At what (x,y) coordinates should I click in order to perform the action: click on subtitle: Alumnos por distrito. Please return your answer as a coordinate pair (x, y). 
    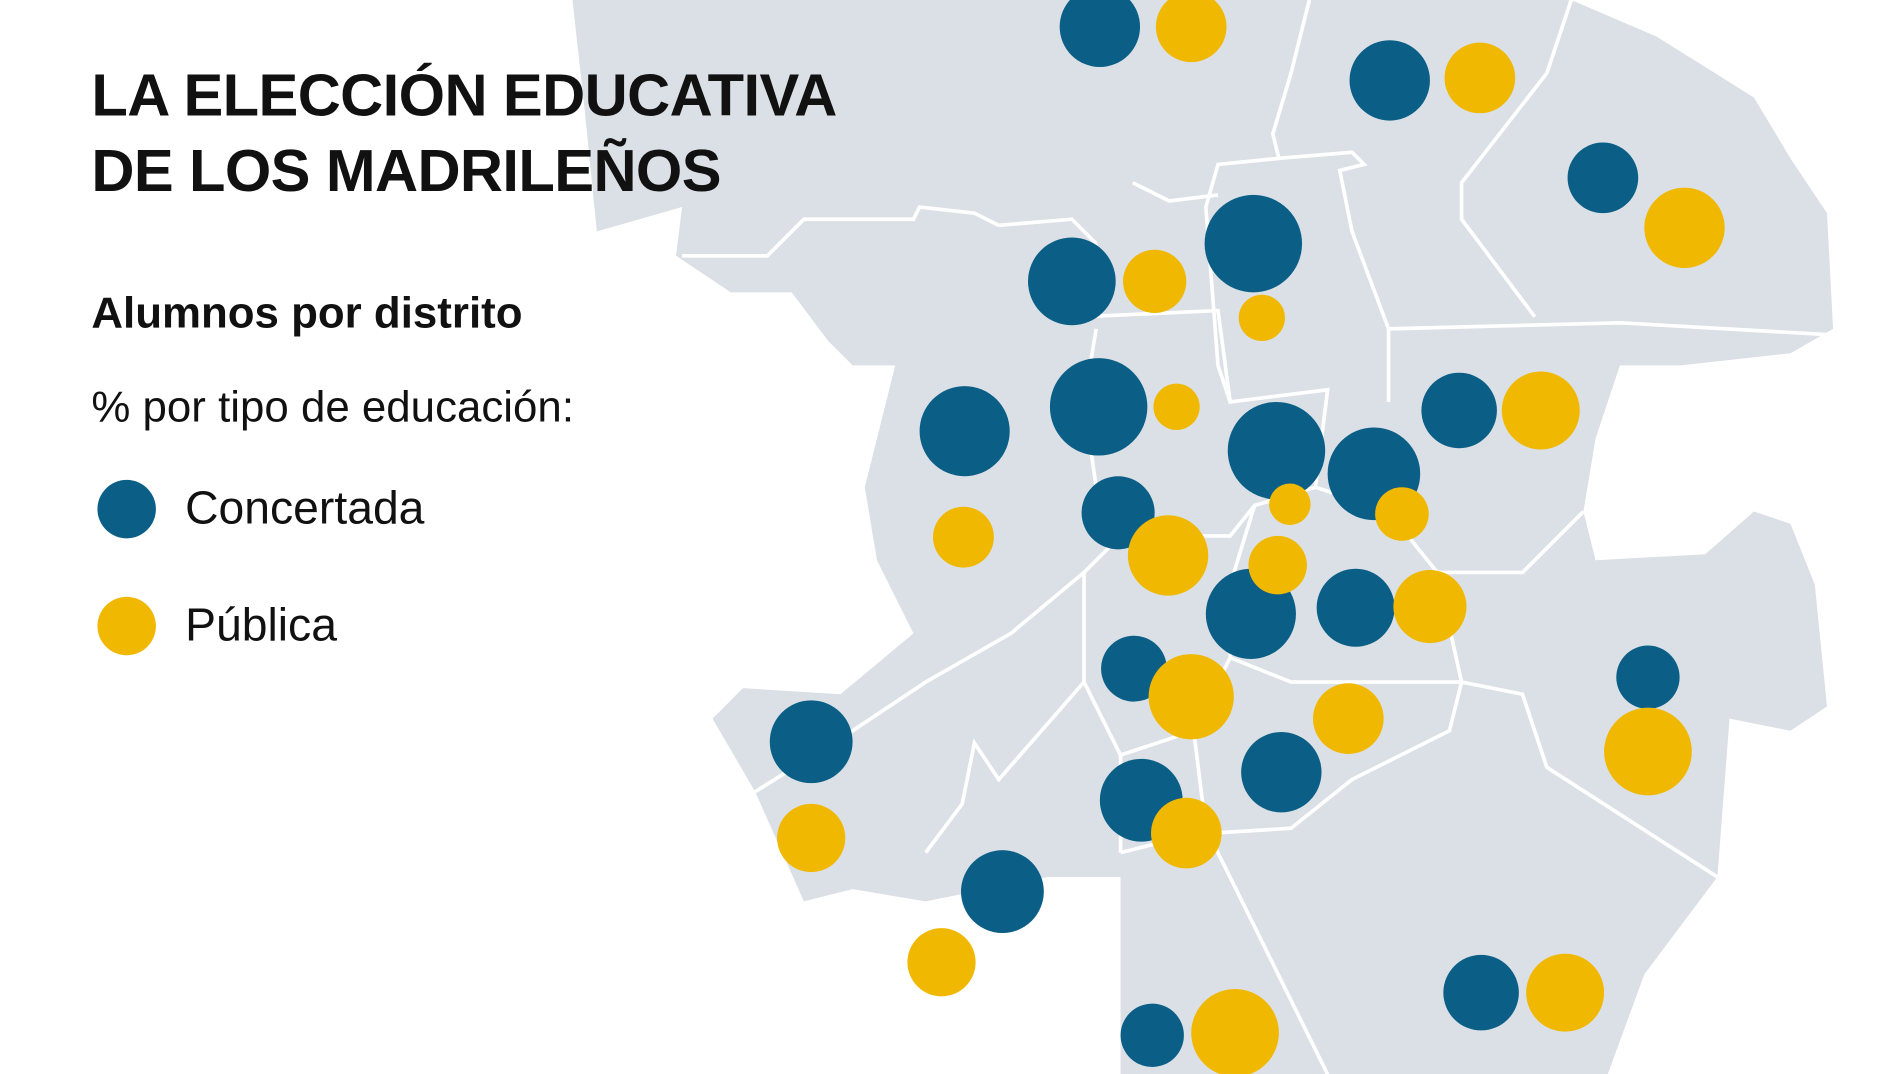
    Looking at the image, I should click on (307, 312).